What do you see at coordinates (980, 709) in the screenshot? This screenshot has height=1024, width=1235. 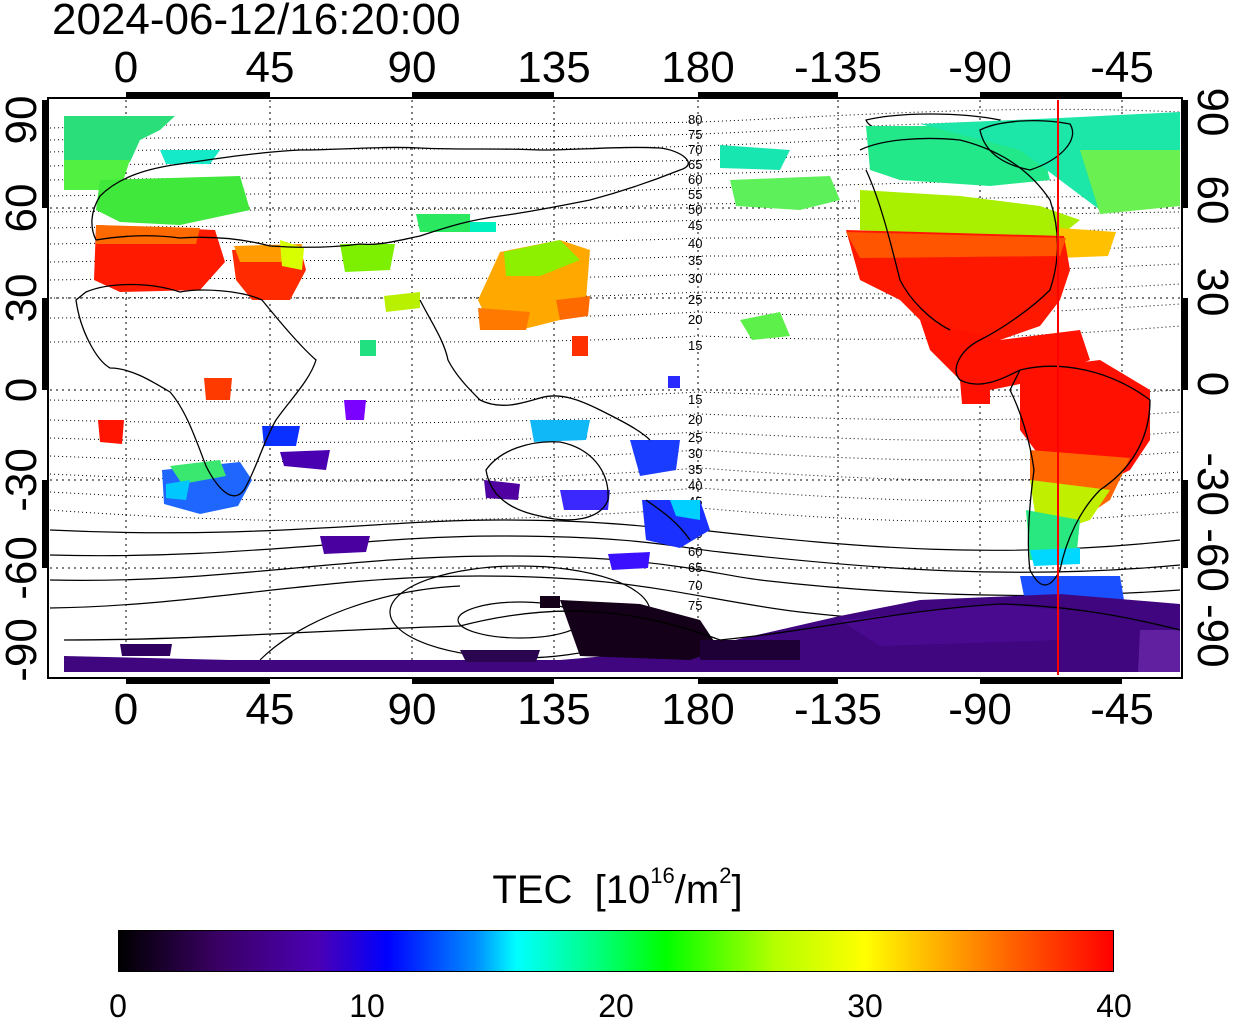 I see `lon-tick-bottom: -90` at bounding box center [980, 709].